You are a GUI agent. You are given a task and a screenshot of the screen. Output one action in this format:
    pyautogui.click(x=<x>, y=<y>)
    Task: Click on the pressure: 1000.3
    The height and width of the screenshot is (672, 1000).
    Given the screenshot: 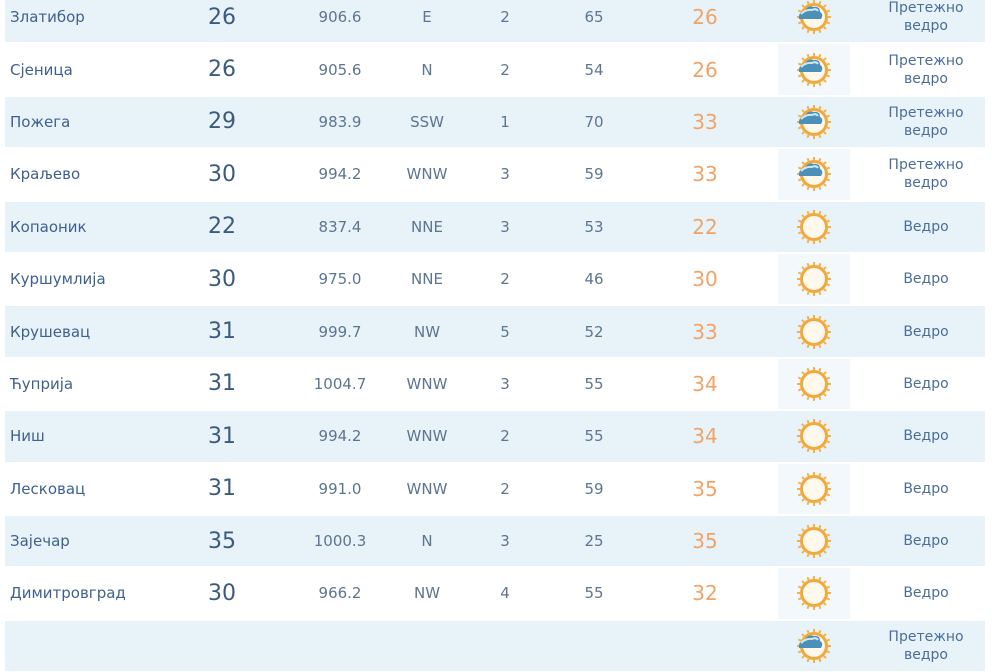 What is the action you would take?
    pyautogui.click(x=340, y=541)
    